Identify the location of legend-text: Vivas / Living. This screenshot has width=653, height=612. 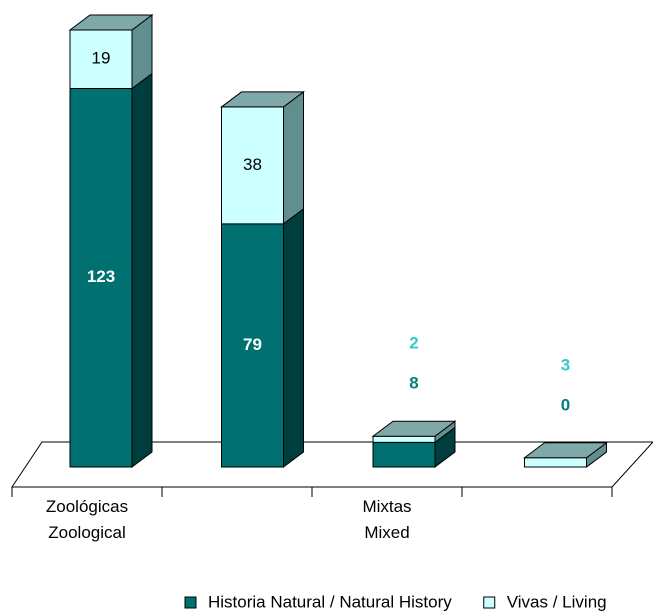
(557, 601).